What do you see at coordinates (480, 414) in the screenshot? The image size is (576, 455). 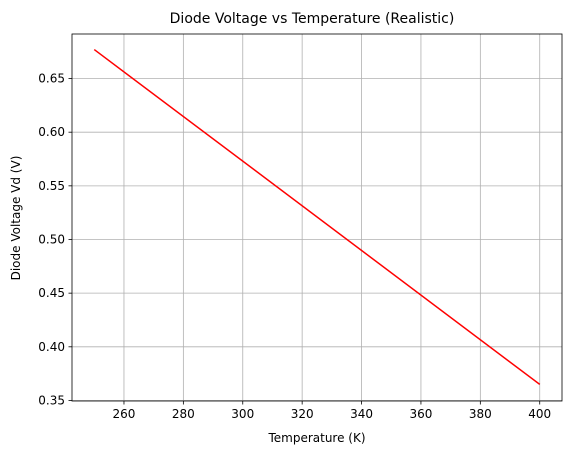 I see `x-tick-label: 380` at bounding box center [480, 414].